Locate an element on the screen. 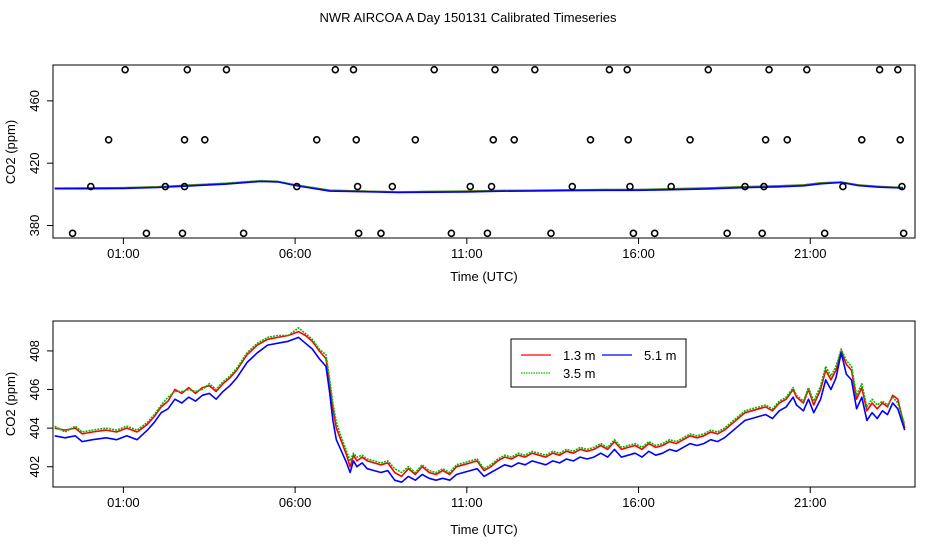  bottom-y-axis: 402 404 406 408 is located at coordinates (40, 409).